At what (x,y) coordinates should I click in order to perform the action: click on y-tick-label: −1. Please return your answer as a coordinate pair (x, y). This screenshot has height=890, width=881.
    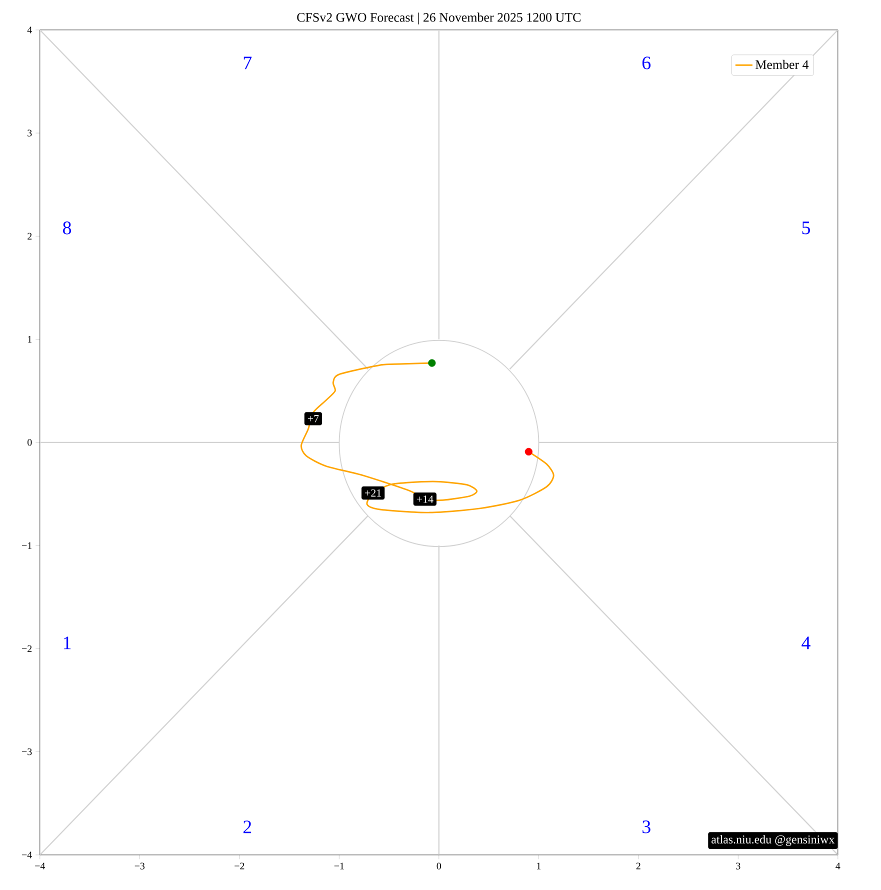
    Looking at the image, I should click on (27, 545).